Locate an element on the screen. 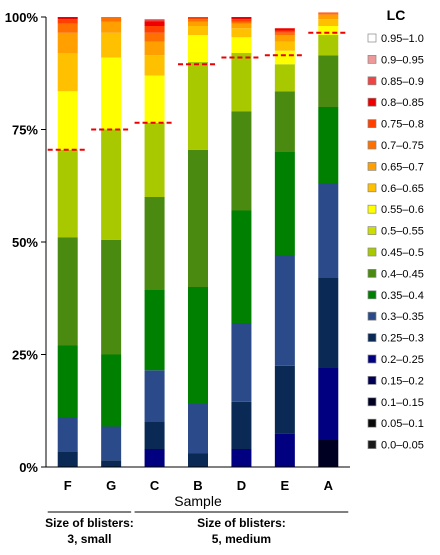 This screenshot has width=440, height=555. x-tick-label: C is located at coordinates (155, 485).